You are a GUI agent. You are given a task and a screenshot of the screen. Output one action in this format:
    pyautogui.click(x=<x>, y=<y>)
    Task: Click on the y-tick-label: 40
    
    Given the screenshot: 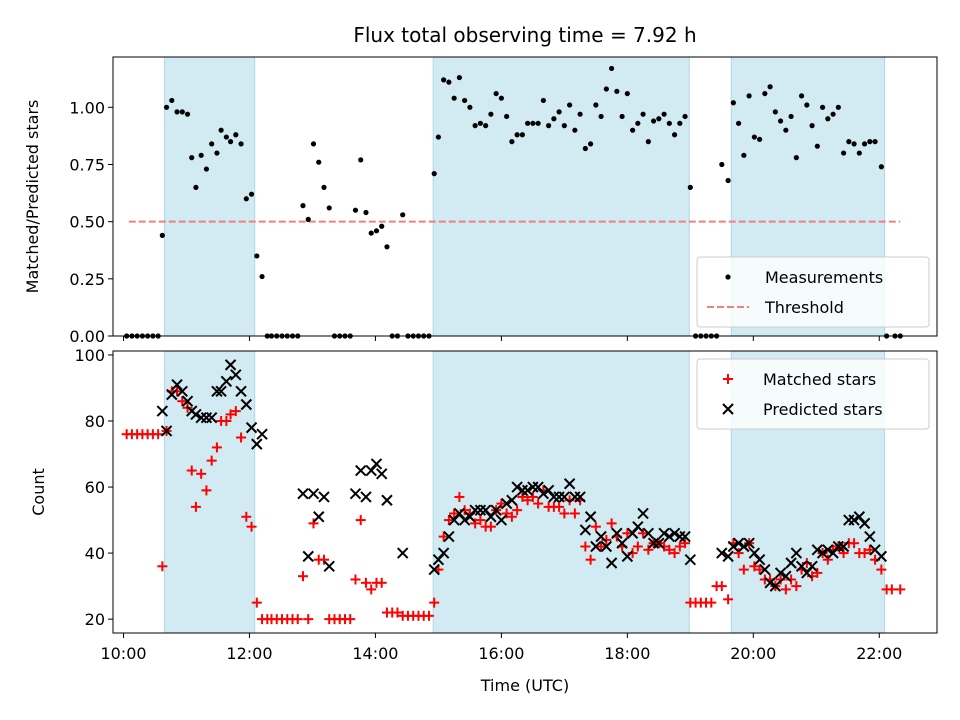 What is the action you would take?
    pyautogui.click(x=95, y=553)
    